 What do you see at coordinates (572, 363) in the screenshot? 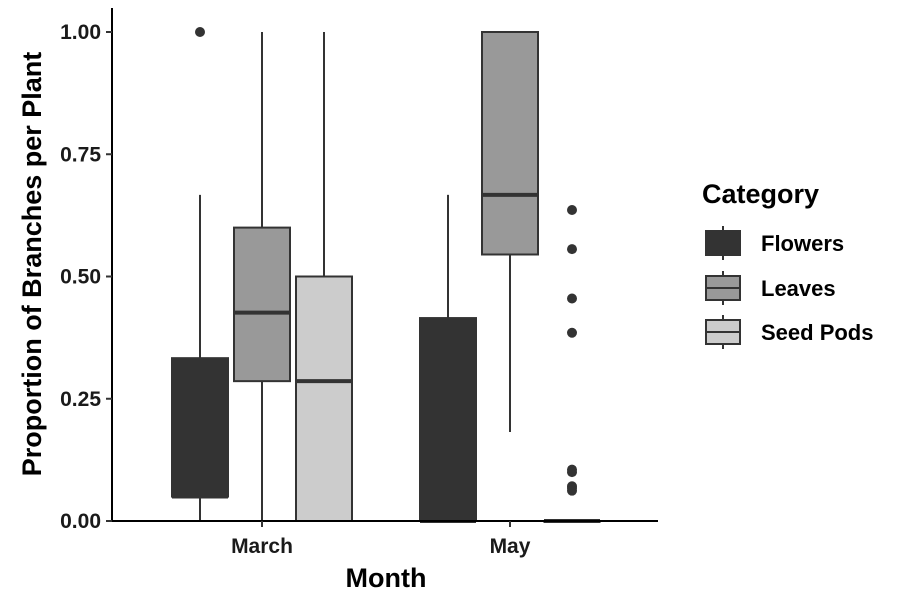
I see `box-seed-pods-may` at bounding box center [572, 363].